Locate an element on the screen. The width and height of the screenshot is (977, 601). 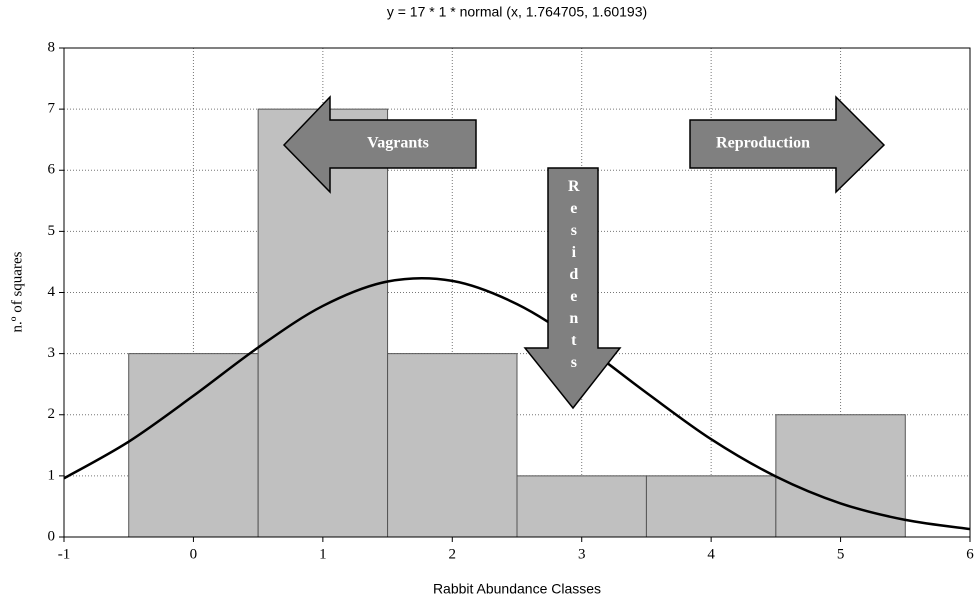
y-tick-label: 6 is located at coordinates (52, 170).